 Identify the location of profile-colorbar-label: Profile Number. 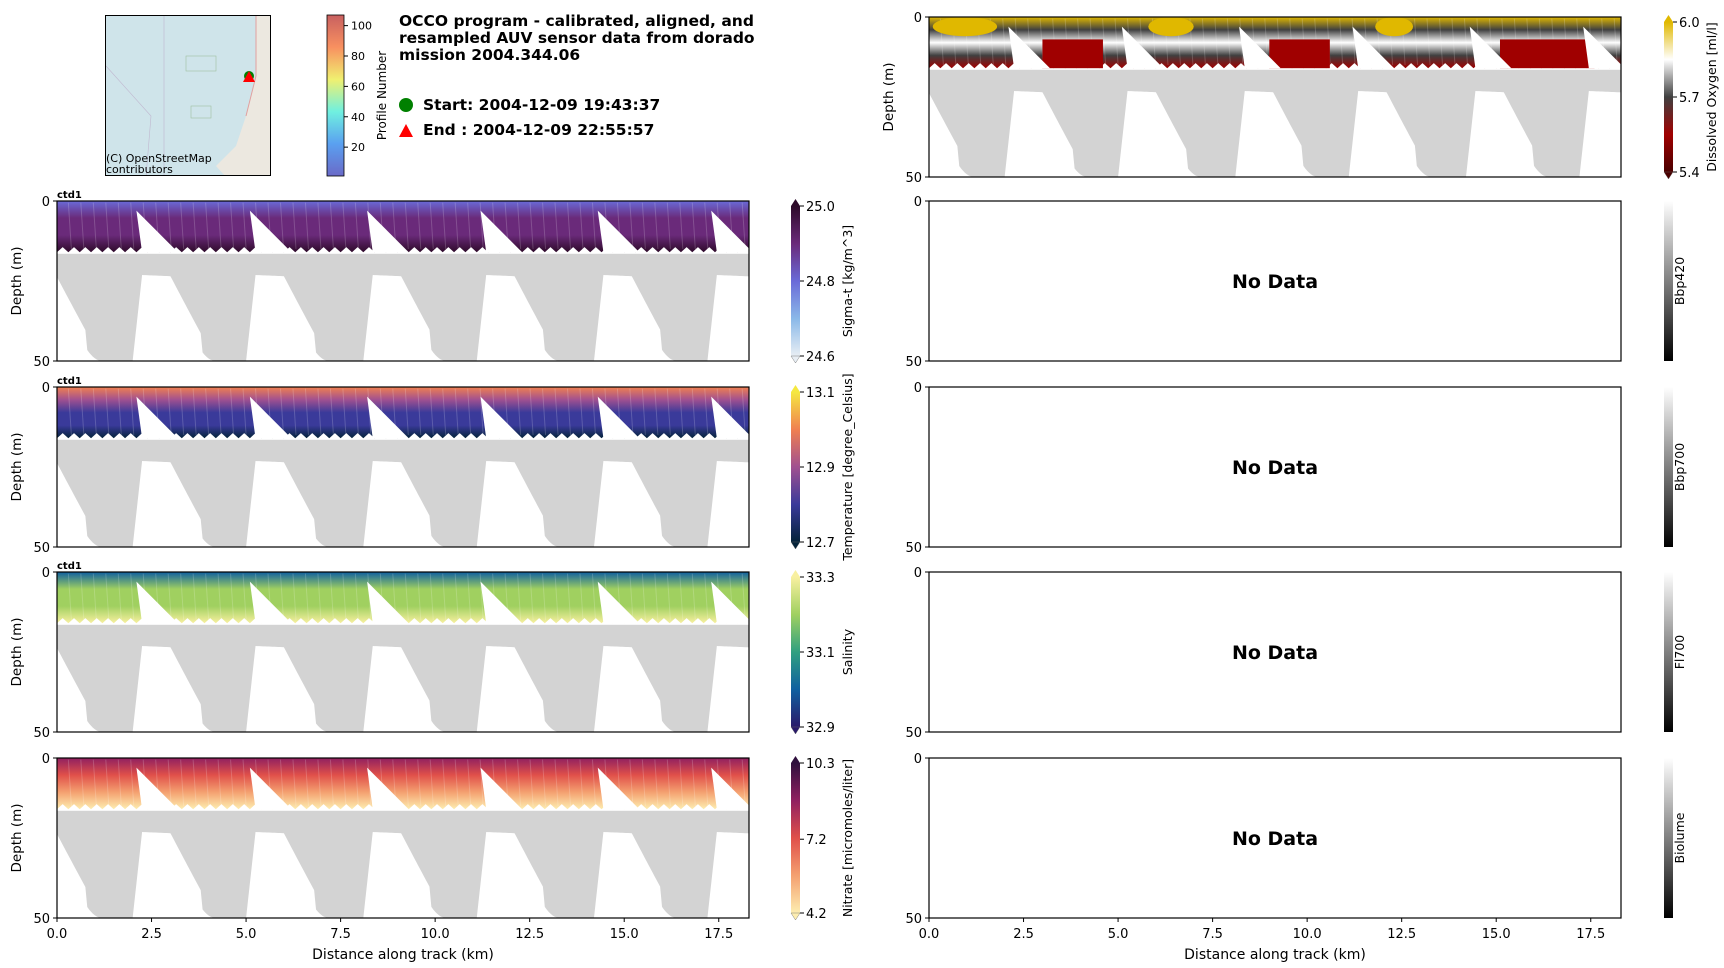
(382, 95).